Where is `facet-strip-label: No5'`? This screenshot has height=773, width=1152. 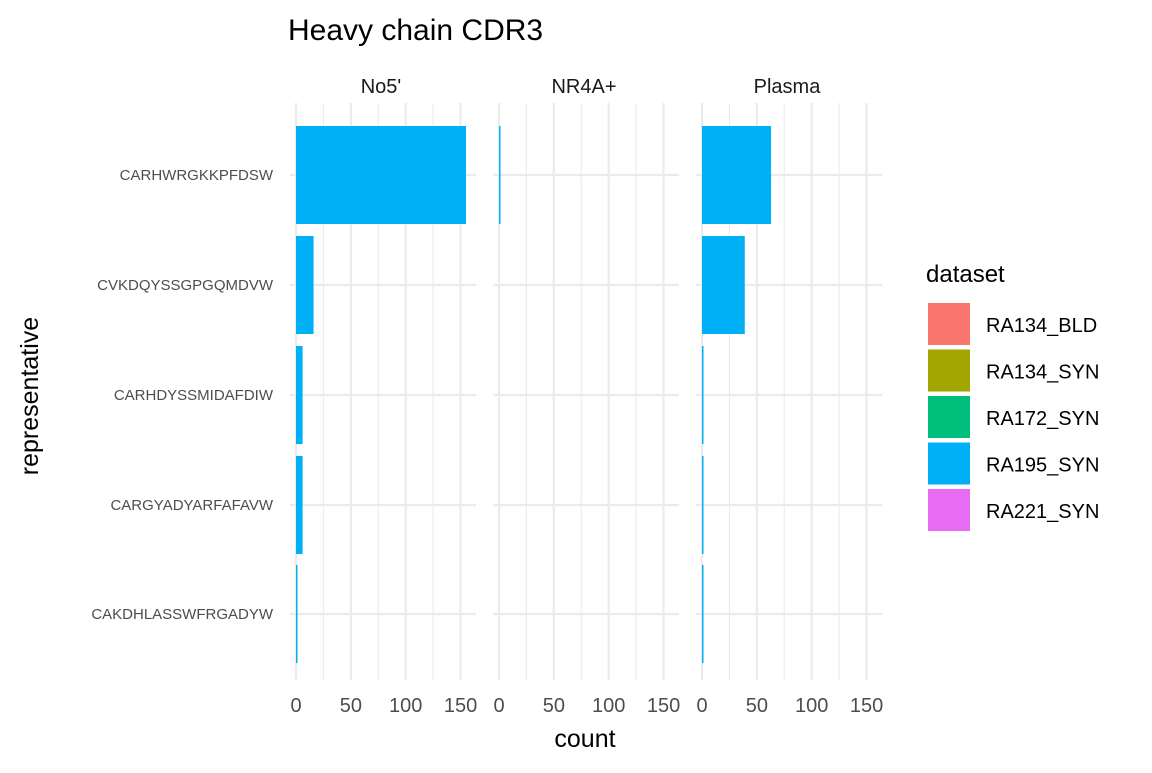
facet-strip-label: No5' is located at coordinates (381, 87).